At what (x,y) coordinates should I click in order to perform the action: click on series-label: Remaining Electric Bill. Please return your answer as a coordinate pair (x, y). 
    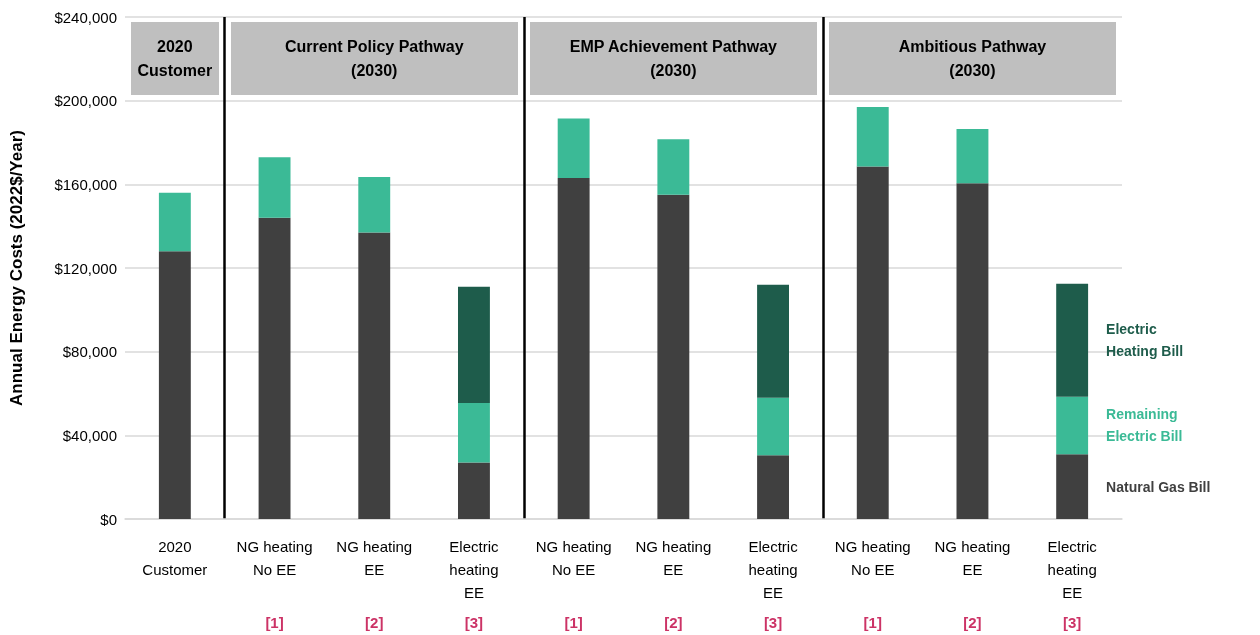
    Looking at the image, I should click on (1144, 425).